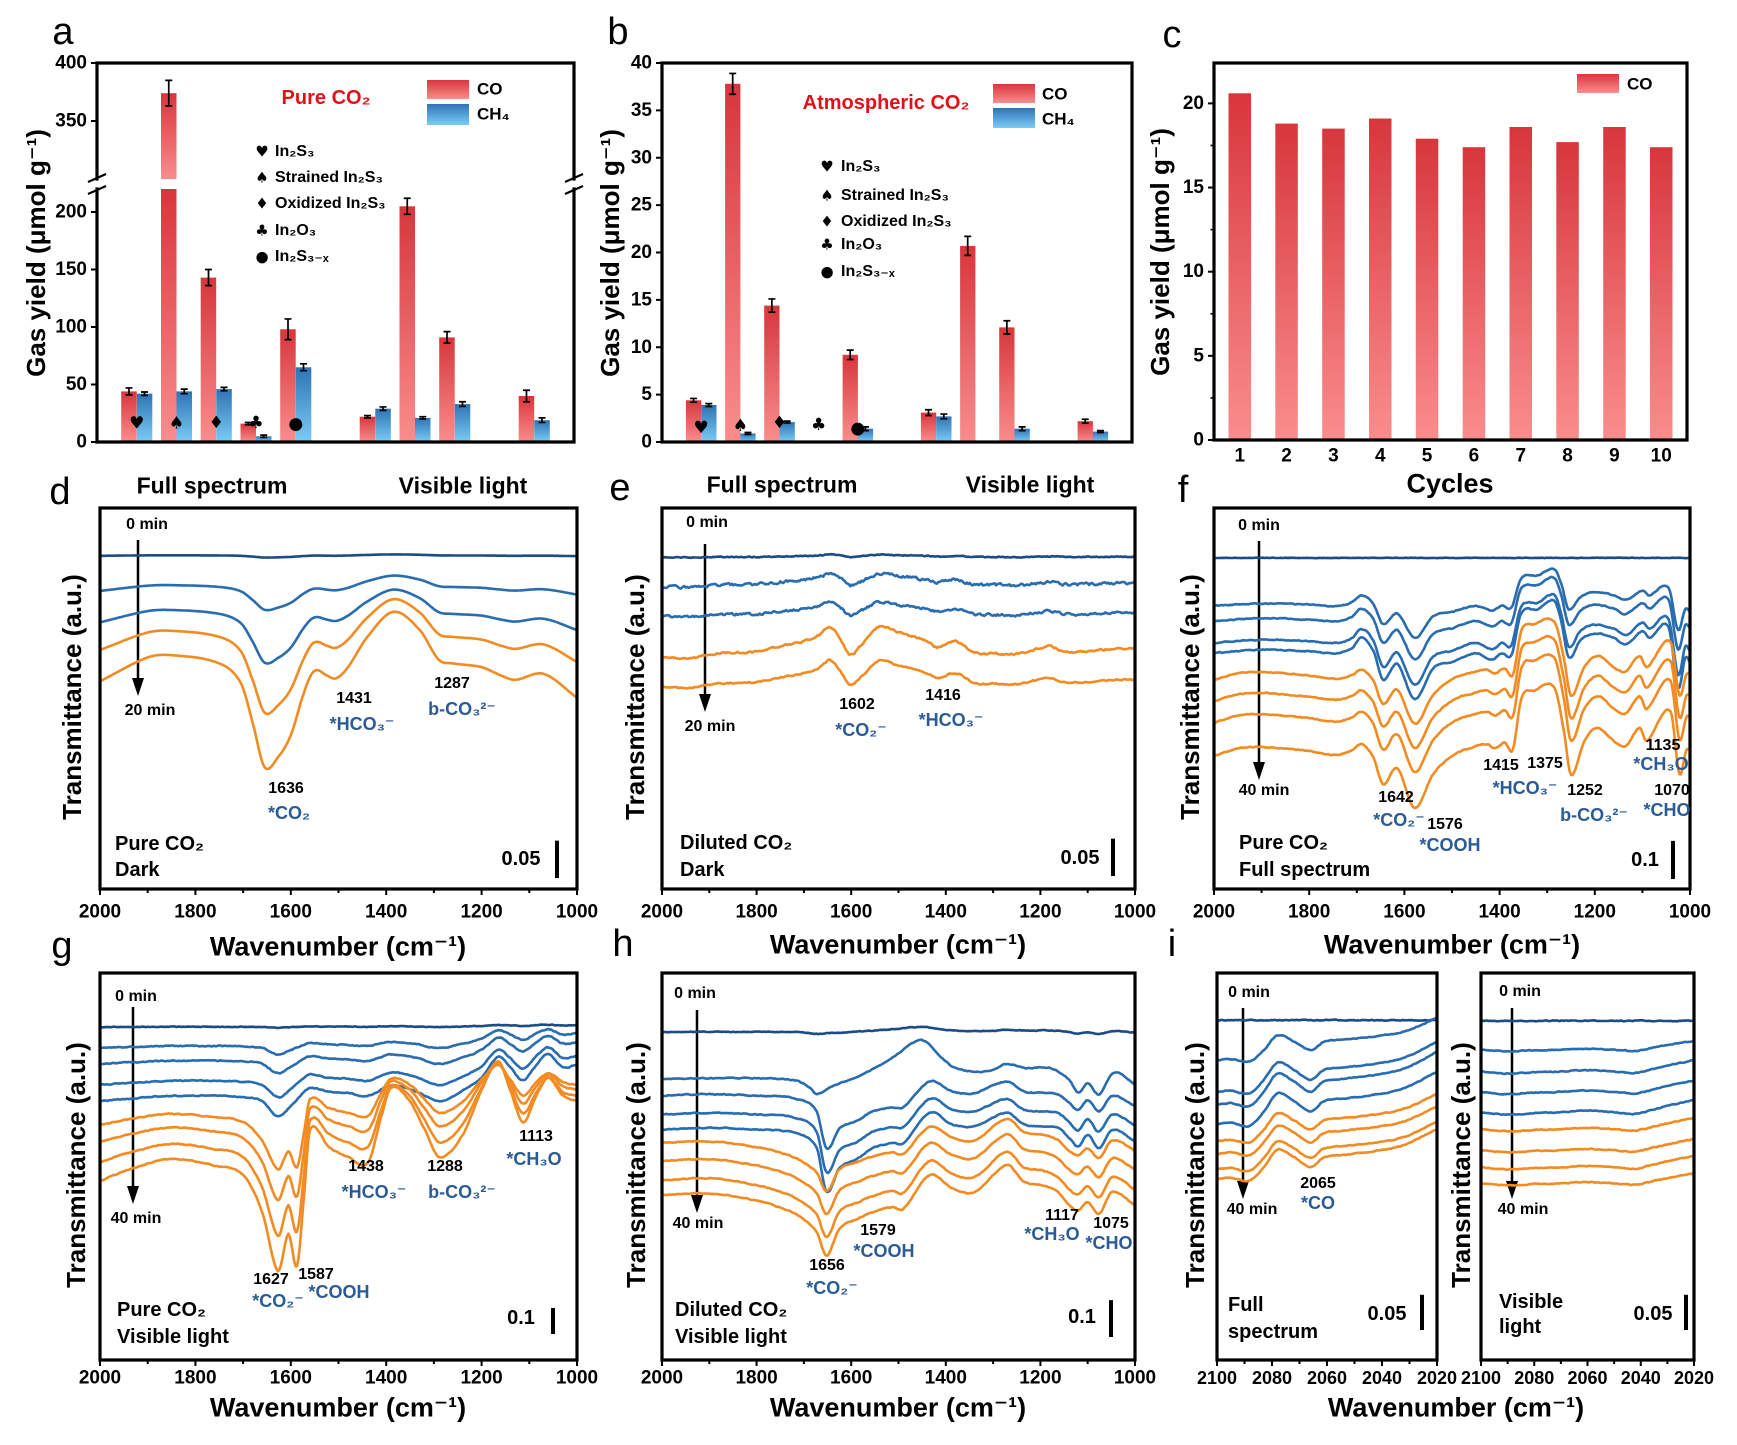  What do you see at coordinates (731, 1337) in the screenshot?
I see `condition-label: Visible light` at bounding box center [731, 1337].